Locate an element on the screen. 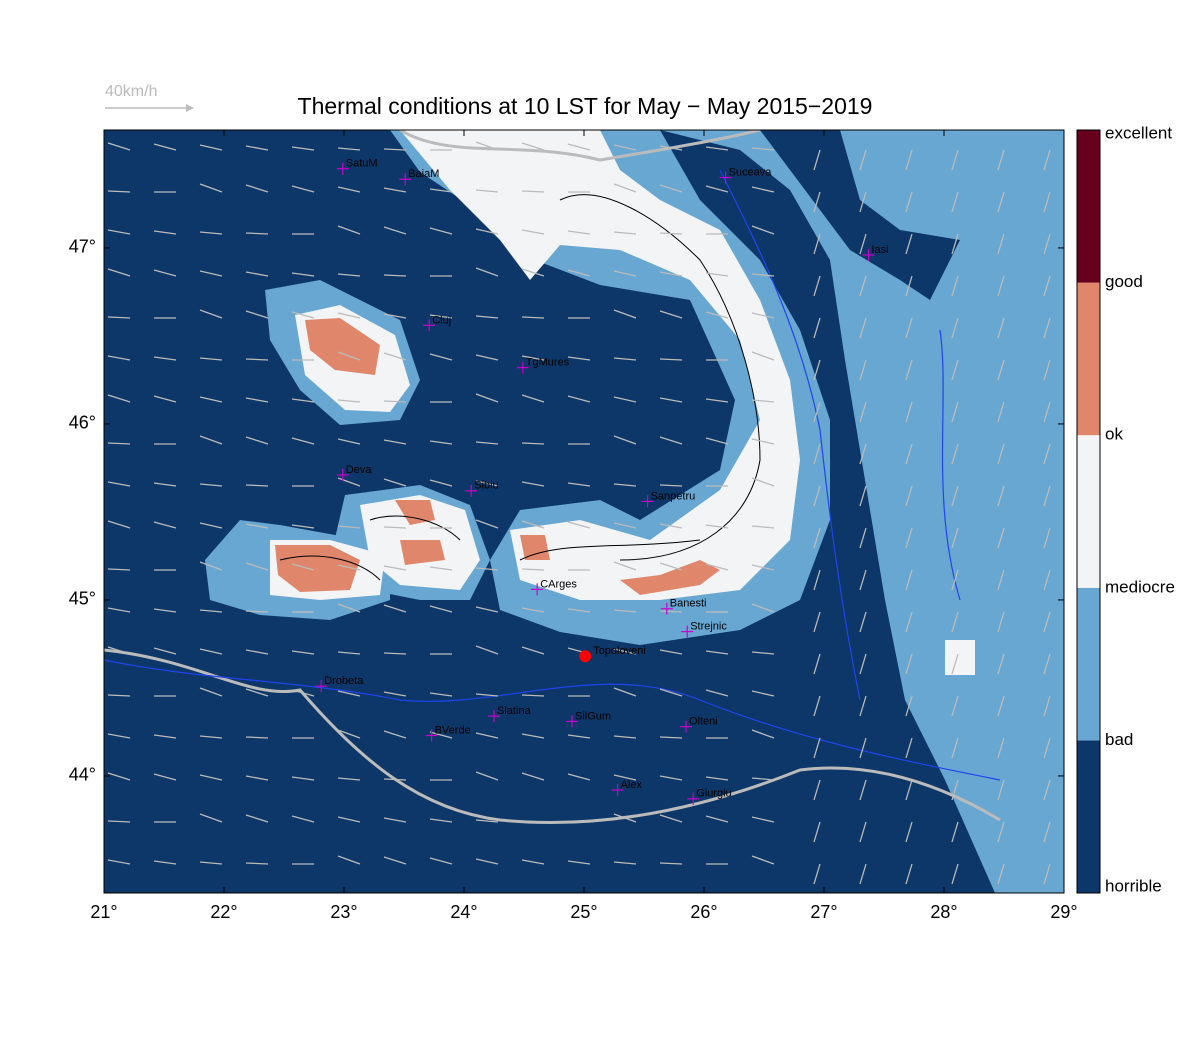  colorbar-label: bad is located at coordinates (1119, 739).